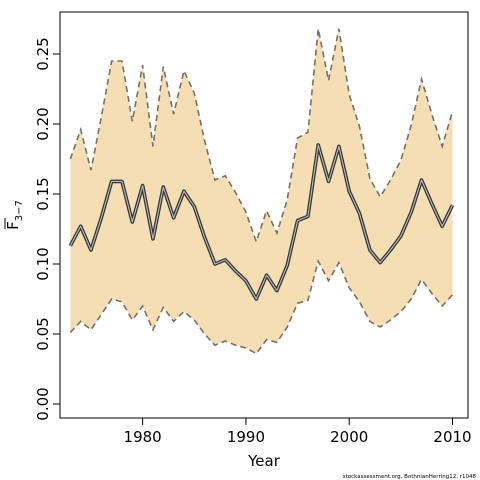  Describe the element at coordinates (43, 333) in the screenshot. I see `y-tick-label: 0.05` at that location.